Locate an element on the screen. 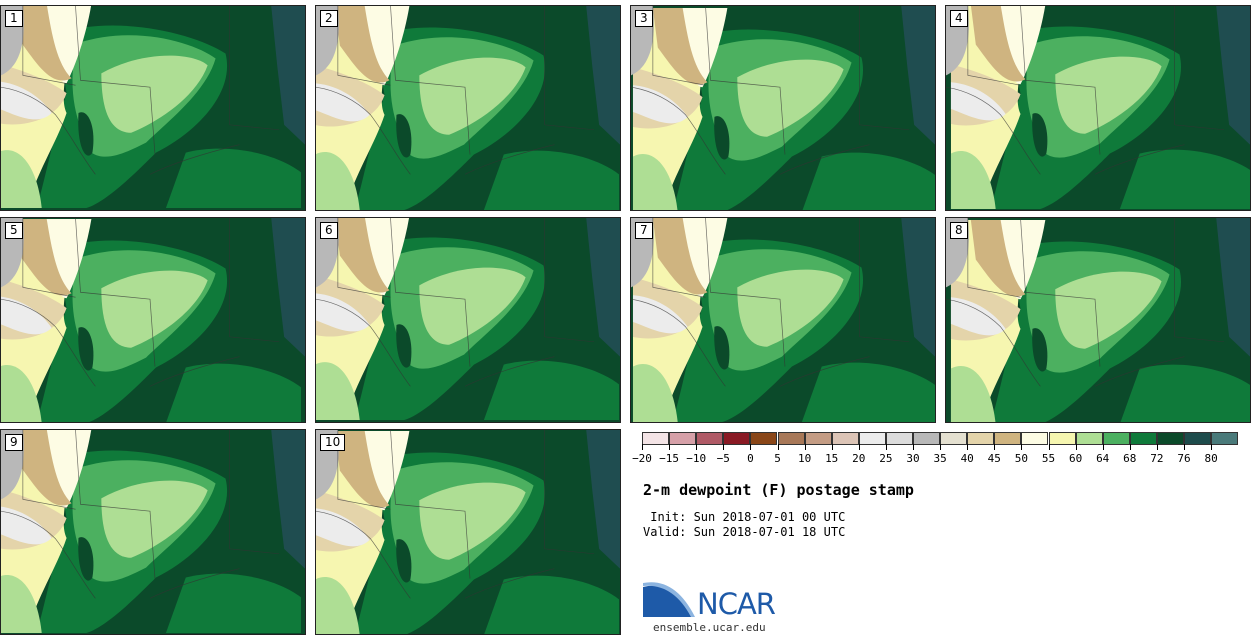 The height and width of the screenshot is (635, 1260). member-panel: 7 is located at coordinates (783, 320).